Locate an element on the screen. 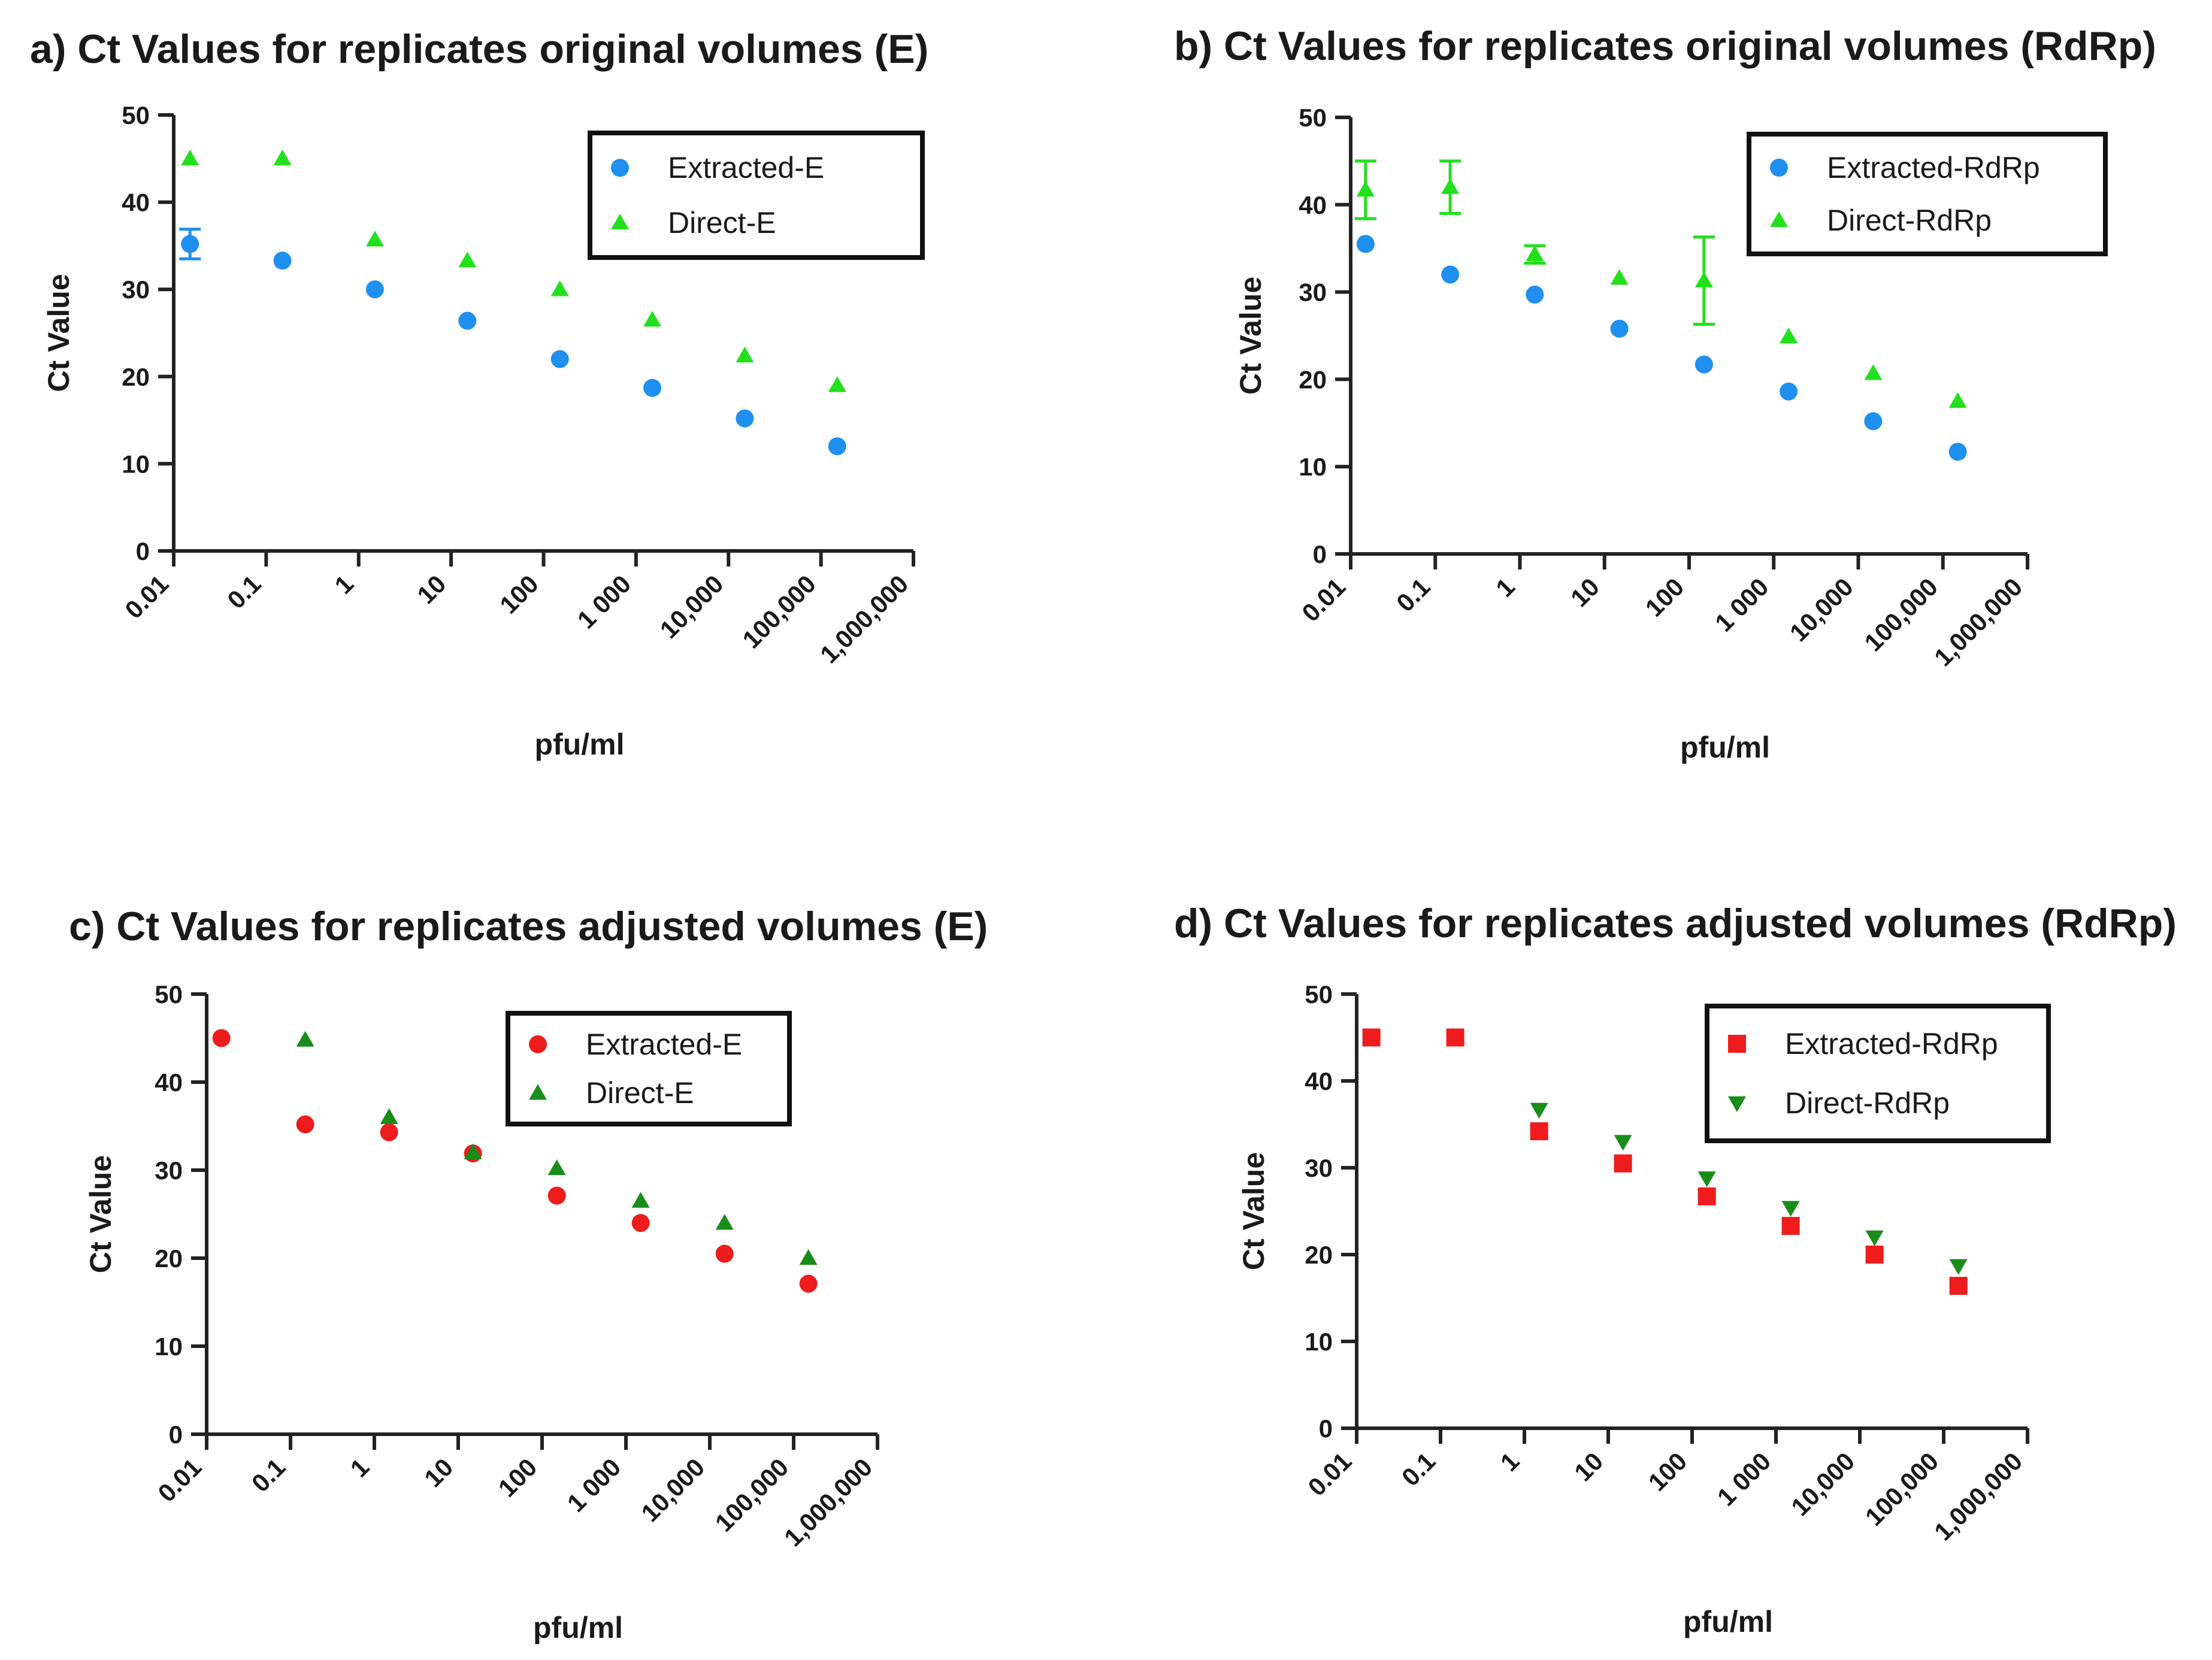  x-tick-label: 100,000 is located at coordinates (1902, 1489).